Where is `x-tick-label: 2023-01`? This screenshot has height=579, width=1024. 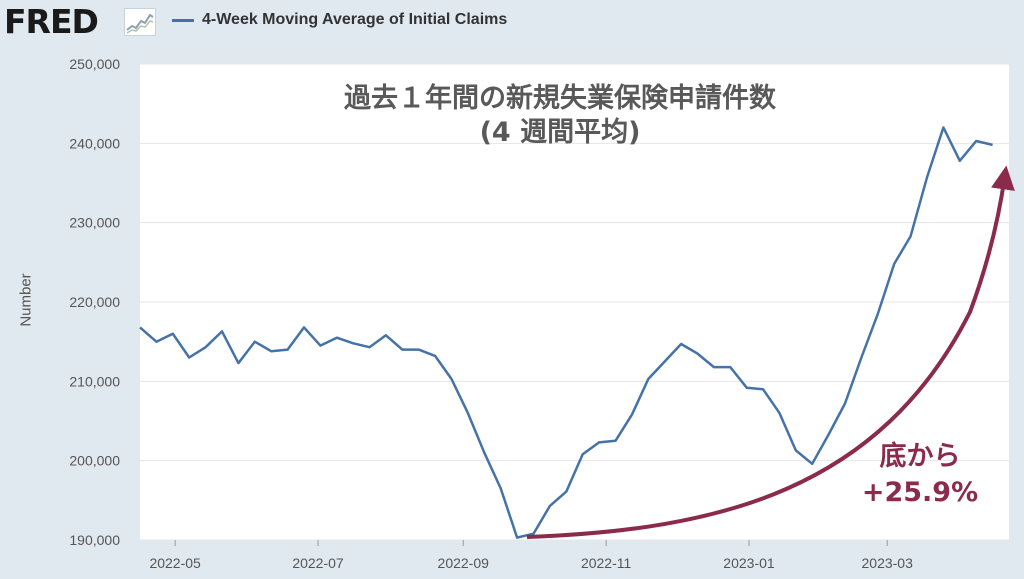 x-tick-label: 2023-01 is located at coordinates (749, 563).